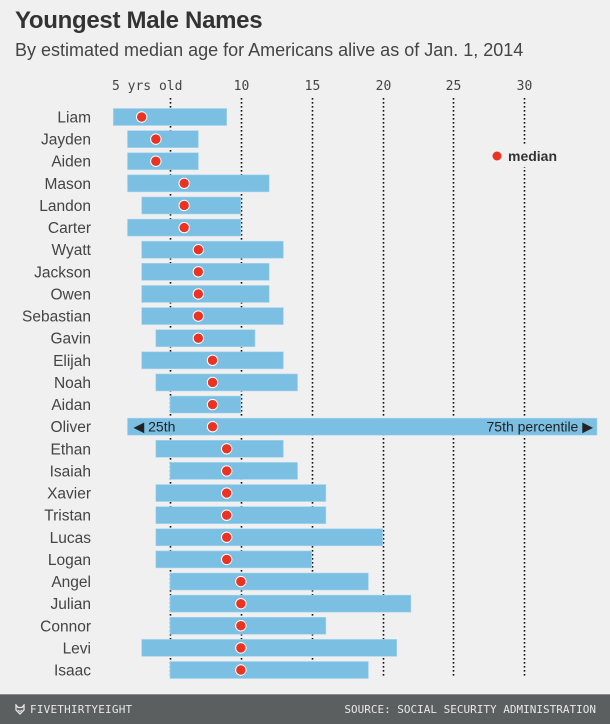  What do you see at coordinates (525, 86) in the screenshot?
I see `x-tick-label-30: 30` at bounding box center [525, 86].